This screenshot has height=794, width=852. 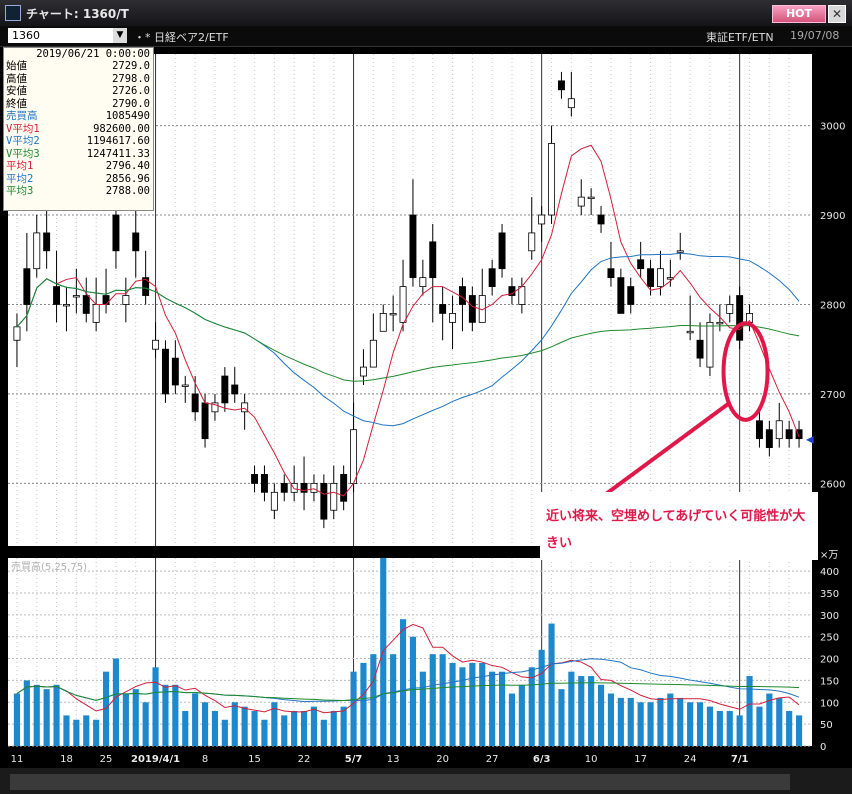 What do you see at coordinates (118, 141) in the screenshot?
I see `info-value: 1194617.60` at bounding box center [118, 141].